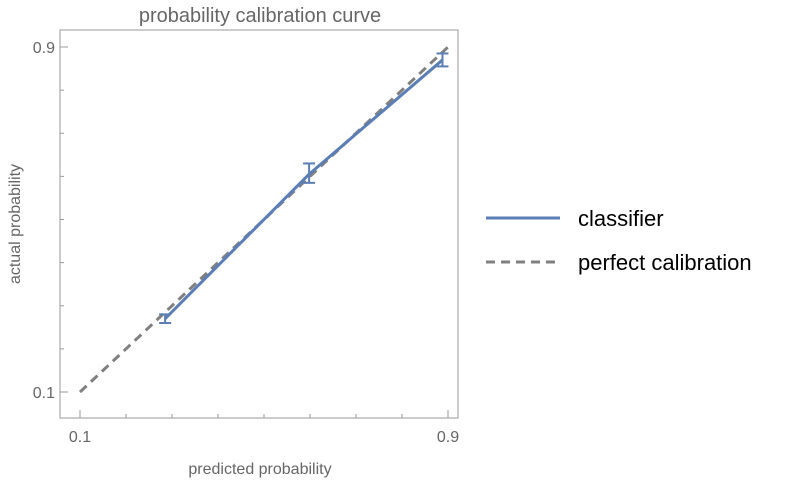  What do you see at coordinates (259, 469) in the screenshot?
I see `x-axis-label: predicted probability` at bounding box center [259, 469].